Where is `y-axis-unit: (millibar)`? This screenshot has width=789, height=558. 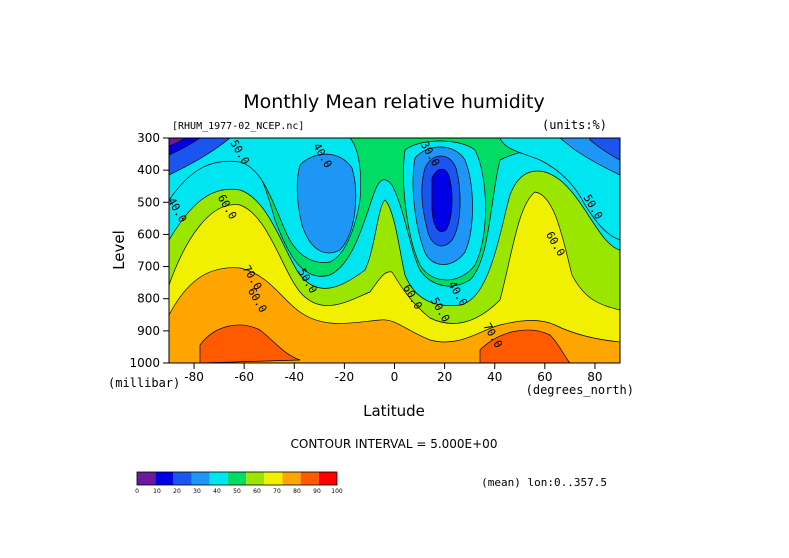
y-axis-unit: (millibar) is located at coordinates (144, 383).